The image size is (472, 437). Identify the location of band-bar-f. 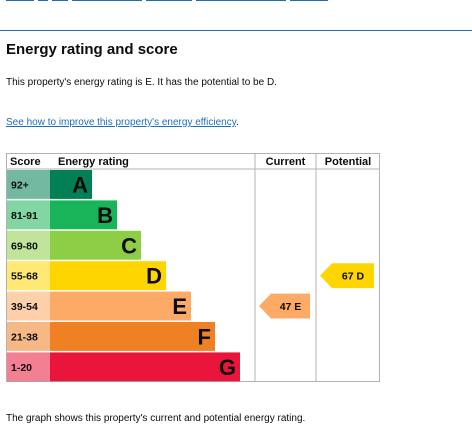
(132, 336).